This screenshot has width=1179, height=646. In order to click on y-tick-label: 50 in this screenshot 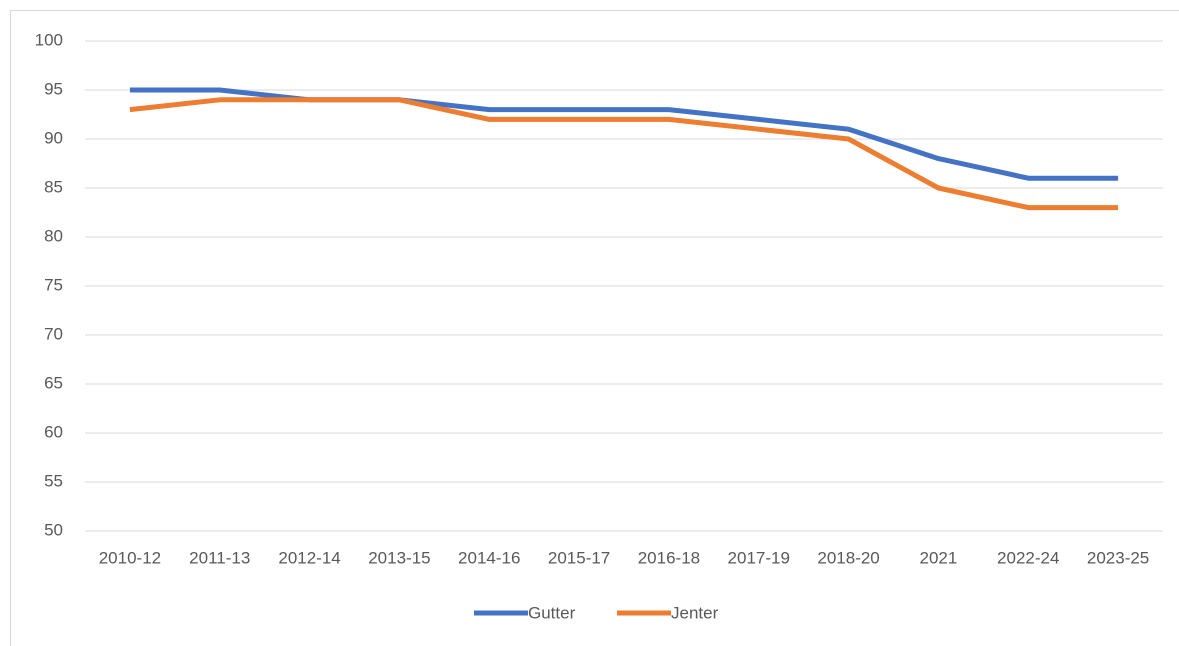, I will do `click(53, 529)`.